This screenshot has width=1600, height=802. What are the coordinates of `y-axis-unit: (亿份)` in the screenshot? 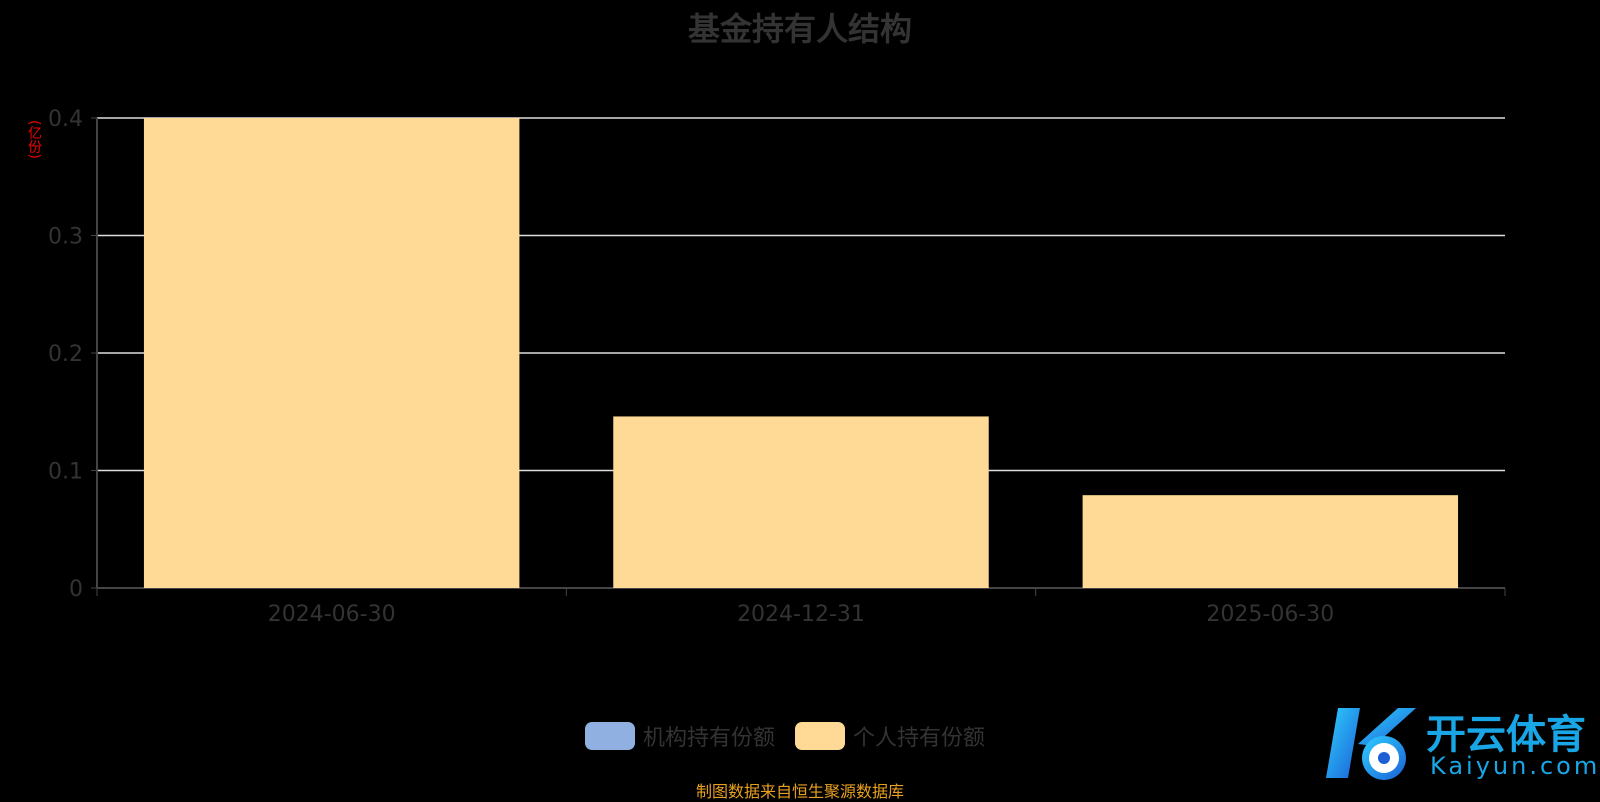 It's located at (34, 139).